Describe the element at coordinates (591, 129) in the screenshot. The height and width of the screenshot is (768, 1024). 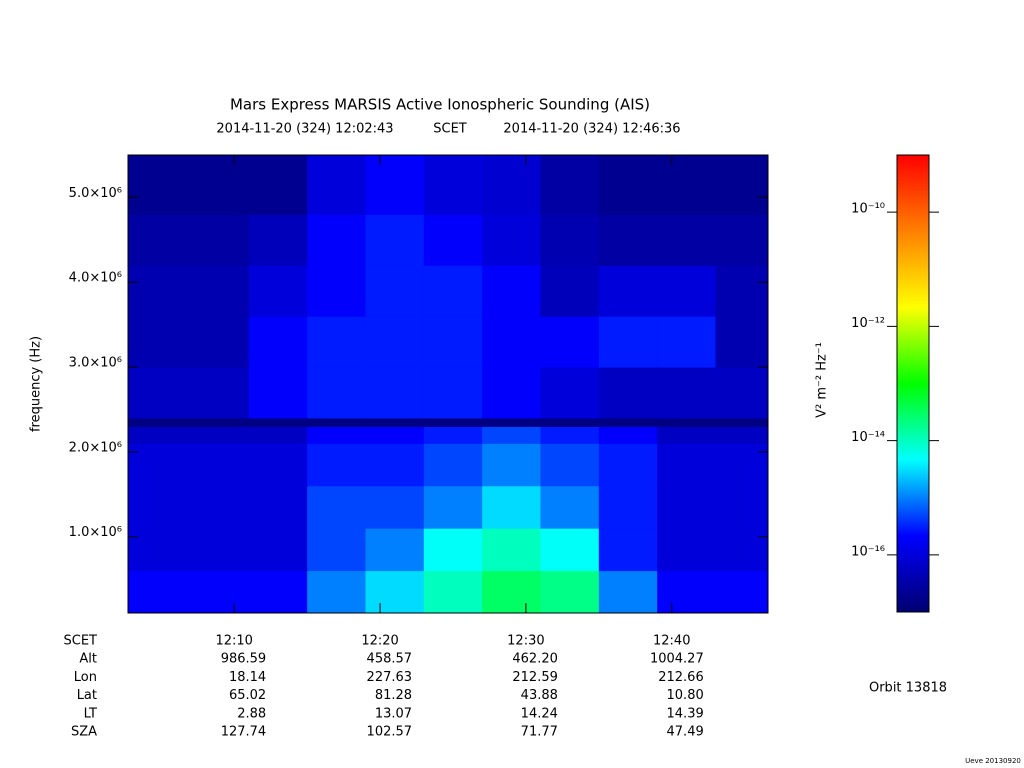
I see `end-time: 2014-11-20 (324) 12:46:36` at that location.